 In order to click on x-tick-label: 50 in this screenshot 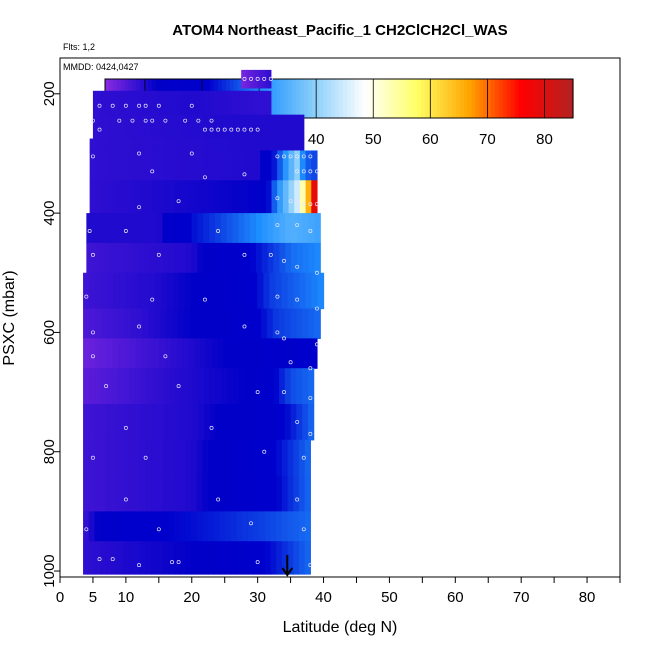, I will do `click(389, 597)`.